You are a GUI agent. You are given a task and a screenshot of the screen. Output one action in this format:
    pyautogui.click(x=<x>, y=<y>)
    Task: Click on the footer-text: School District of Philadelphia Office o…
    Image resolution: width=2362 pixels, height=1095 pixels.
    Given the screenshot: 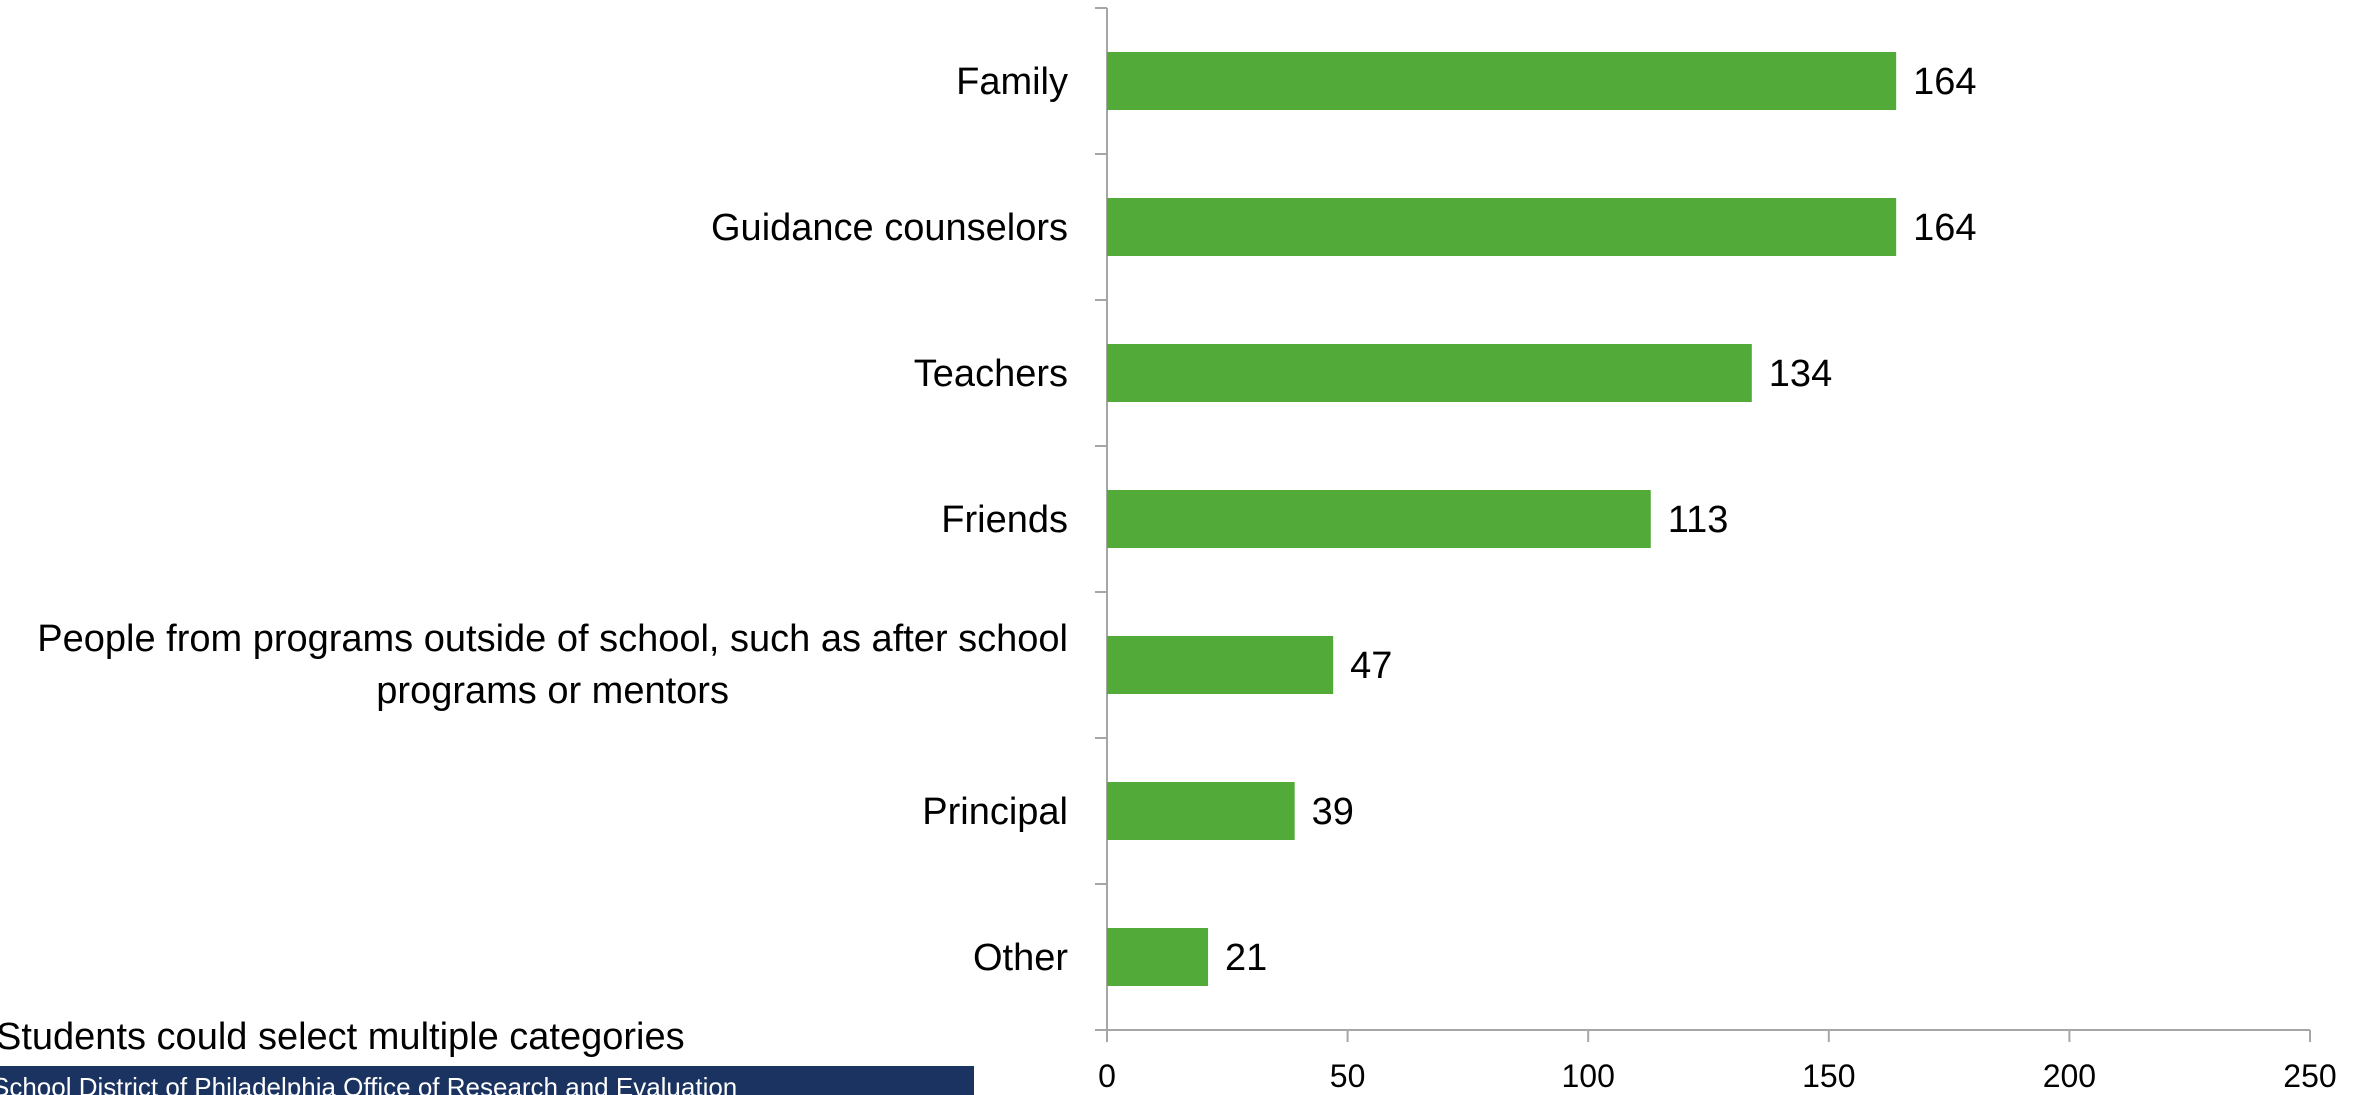 What is the action you would take?
    pyautogui.click(x=369, y=1083)
    